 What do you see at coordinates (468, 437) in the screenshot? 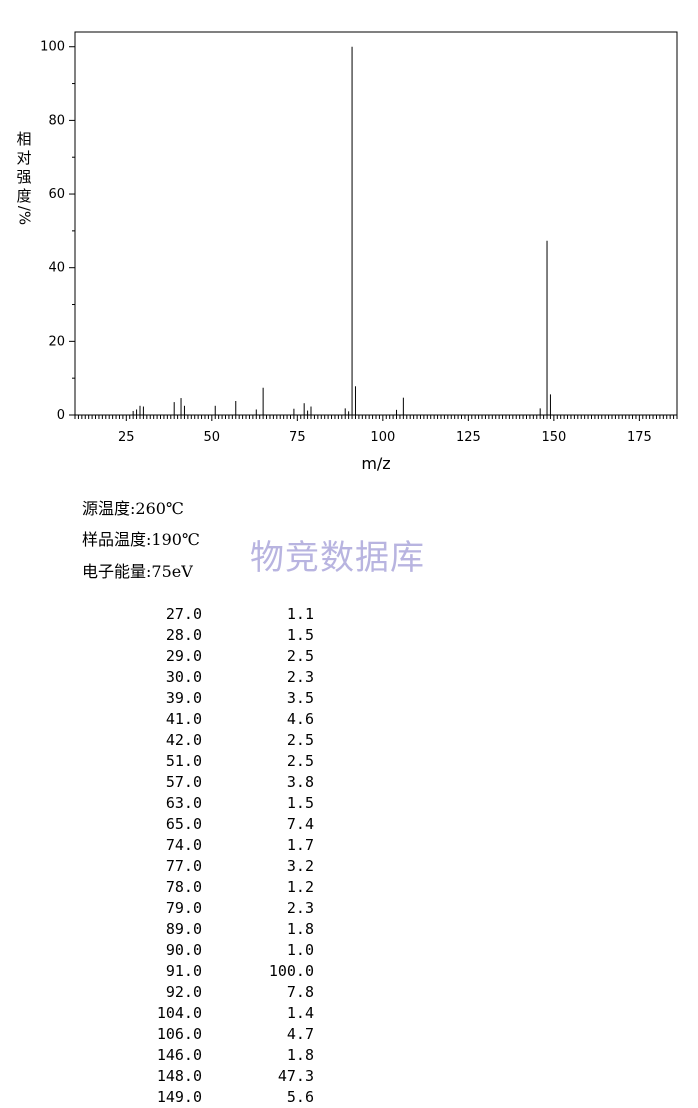
I see `x-tick-label: 125` at bounding box center [468, 437].